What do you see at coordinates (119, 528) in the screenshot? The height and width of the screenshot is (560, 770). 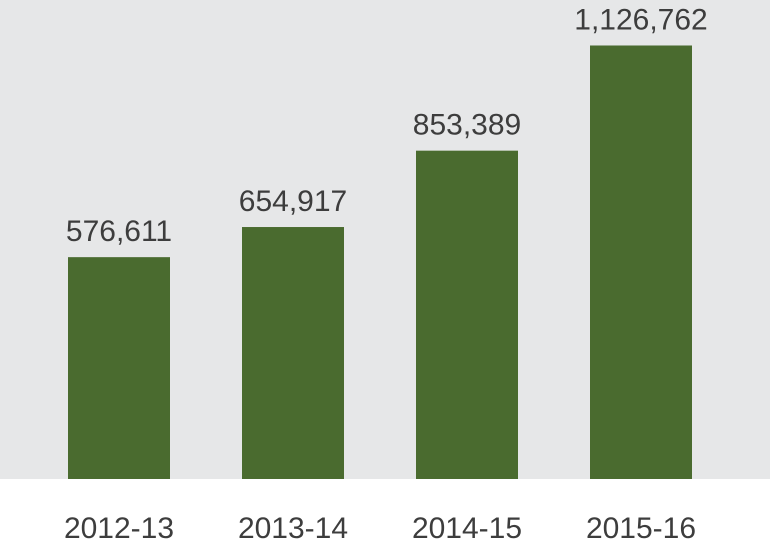 I see `x-tick-label-2012-13: 2012-13` at bounding box center [119, 528].